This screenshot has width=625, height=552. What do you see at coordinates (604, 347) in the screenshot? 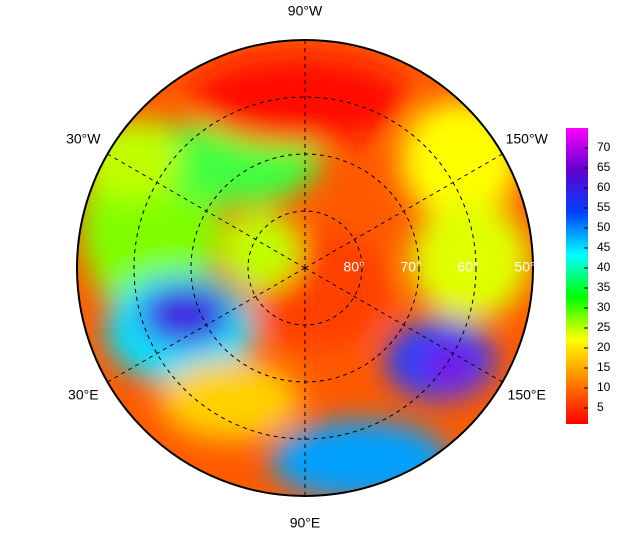
I see `colorbar-tick-label: 20` at bounding box center [604, 347].